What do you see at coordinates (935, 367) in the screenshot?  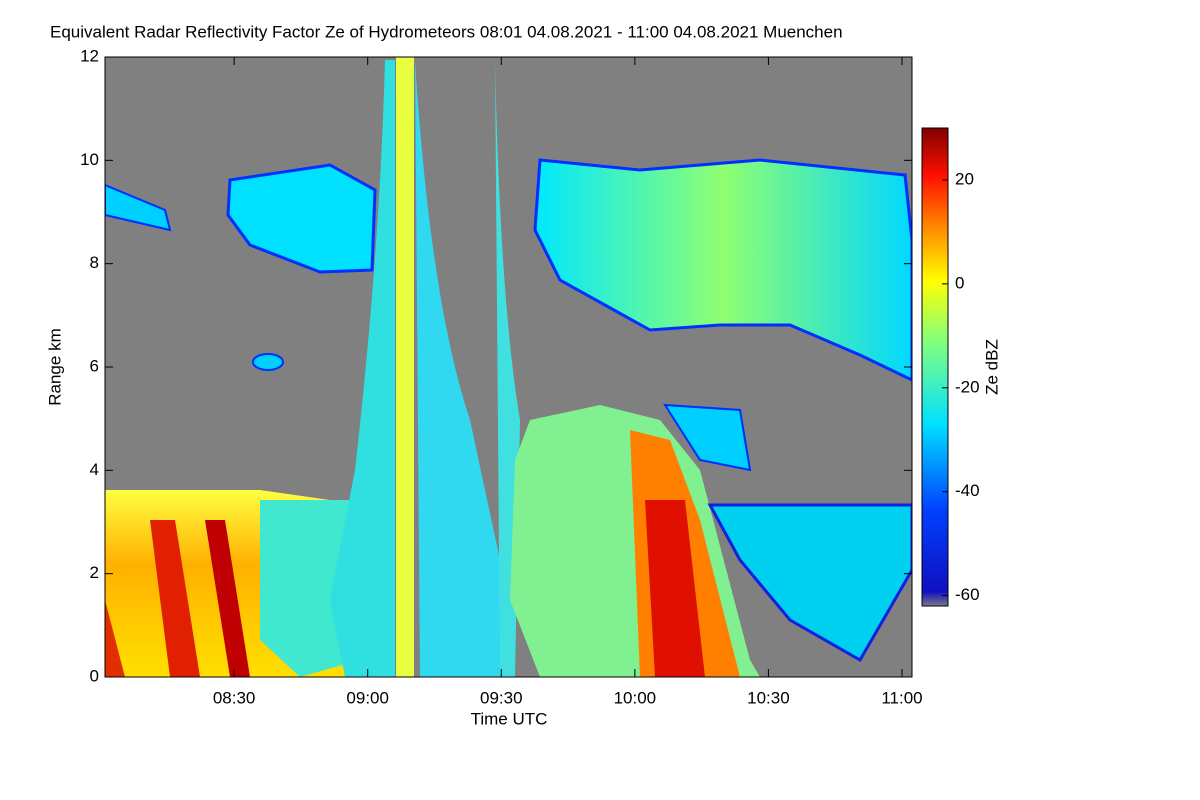 I see `colorbar` at bounding box center [935, 367].